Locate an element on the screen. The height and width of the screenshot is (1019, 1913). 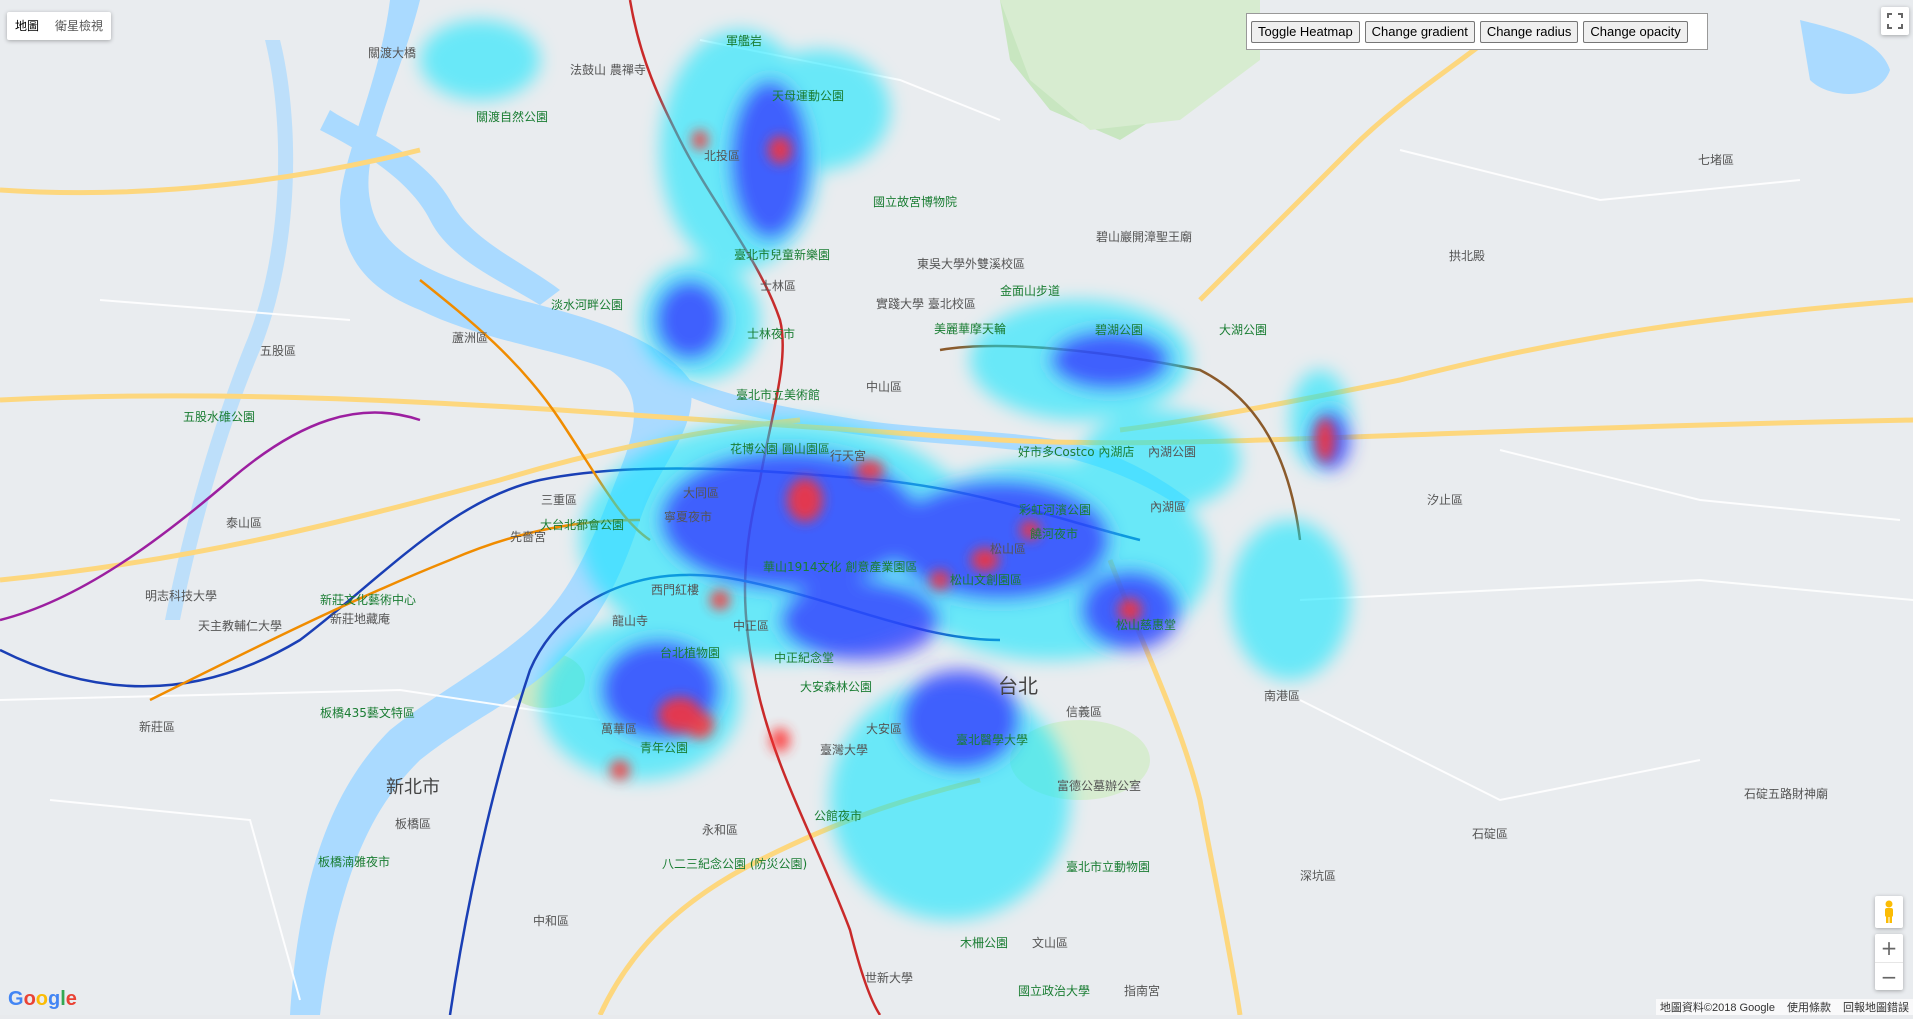
zoom-control: + − is located at coordinates (1889, 962).